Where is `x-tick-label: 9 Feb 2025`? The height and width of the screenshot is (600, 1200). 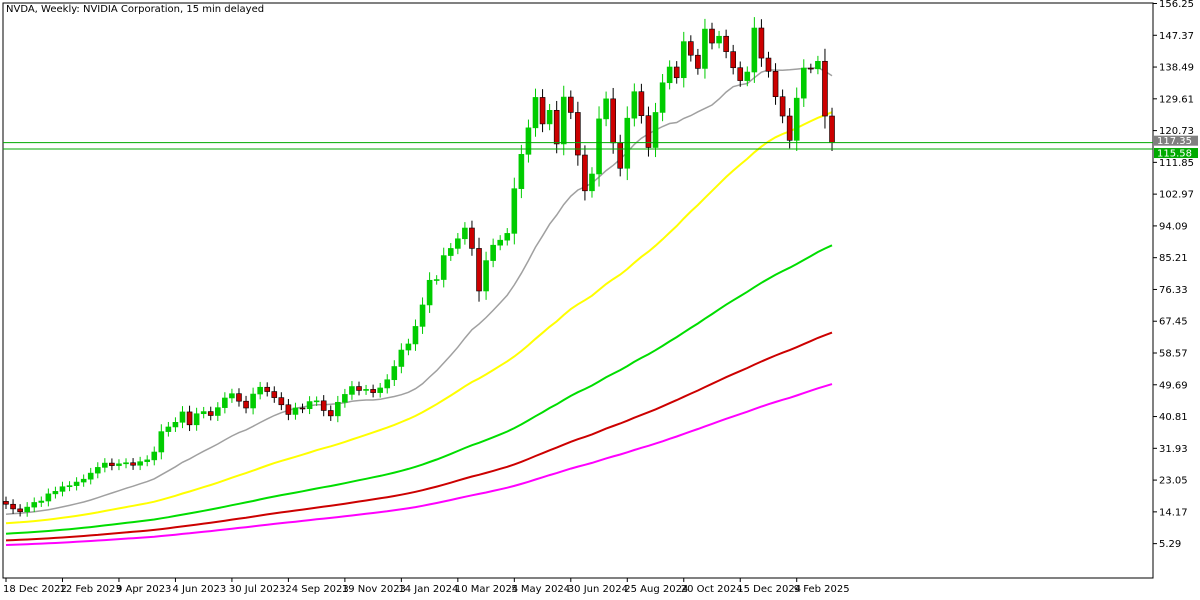
x-tick-label: 9 Feb 2025 is located at coordinates (822, 589).